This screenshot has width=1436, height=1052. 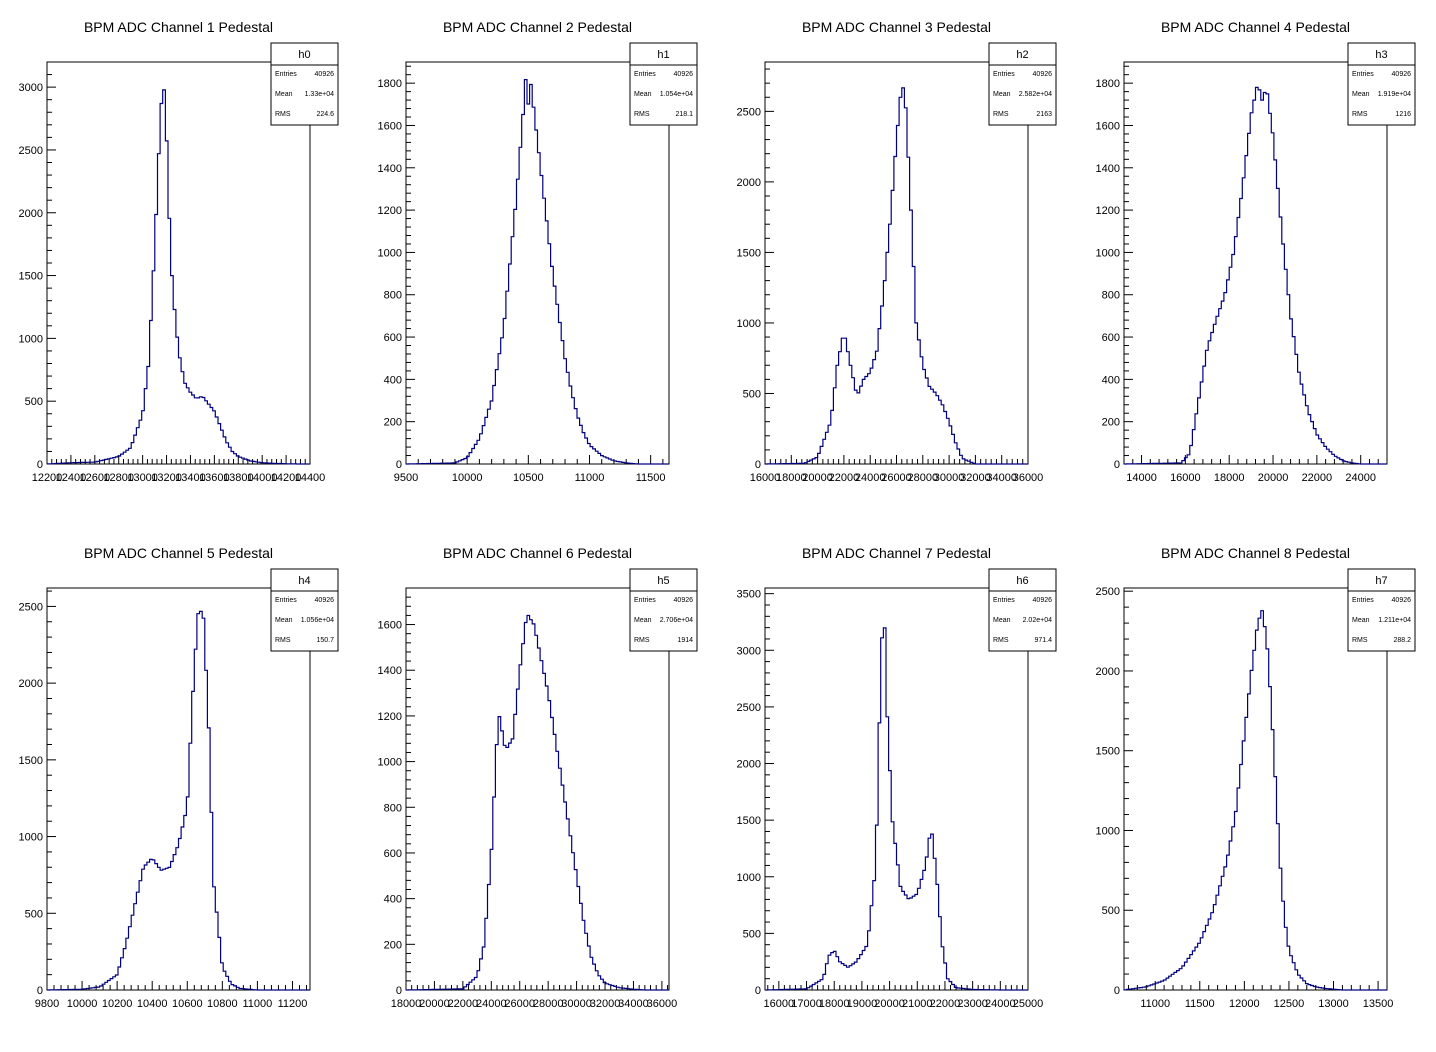 What do you see at coordinates (1244, 1004) in the screenshot?
I see `x-tick-label: 12000` at bounding box center [1244, 1004].